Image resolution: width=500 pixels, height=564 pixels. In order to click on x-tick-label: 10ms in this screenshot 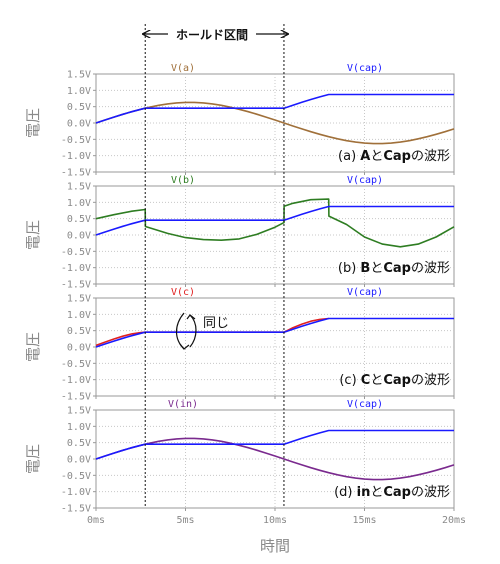, I will do `click(275, 520)`.